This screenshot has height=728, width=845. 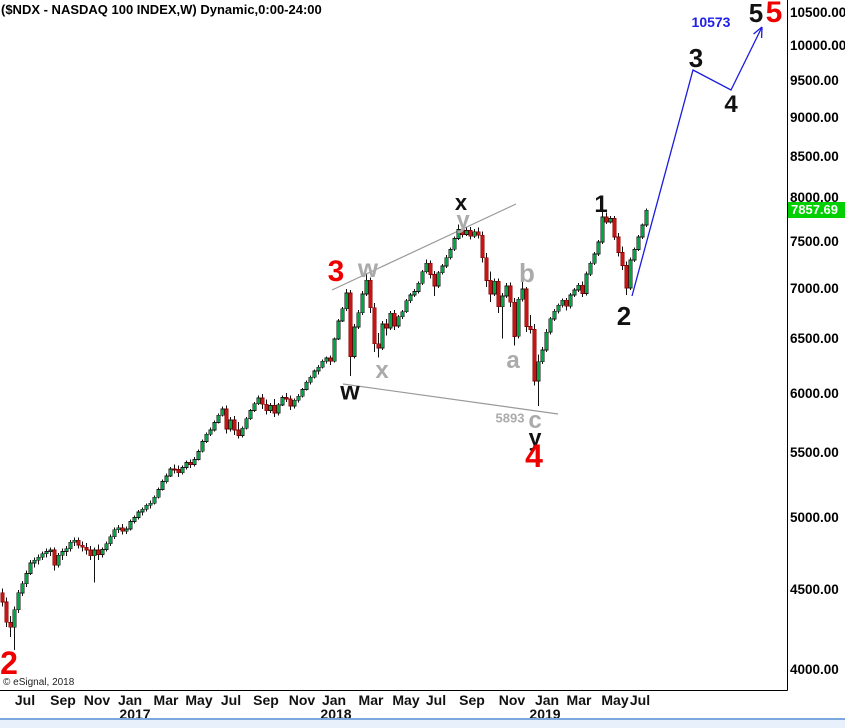 I want to click on wave-label-black-4: 4, so click(x=730, y=105).